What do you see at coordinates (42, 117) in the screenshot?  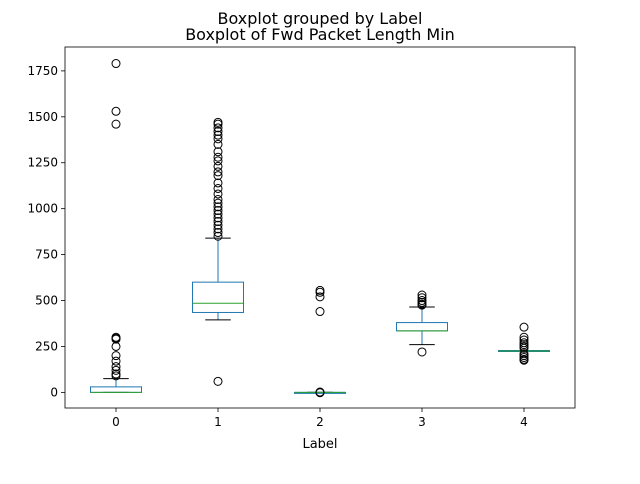 I see `y-tick-label: 1500` at bounding box center [42, 117].